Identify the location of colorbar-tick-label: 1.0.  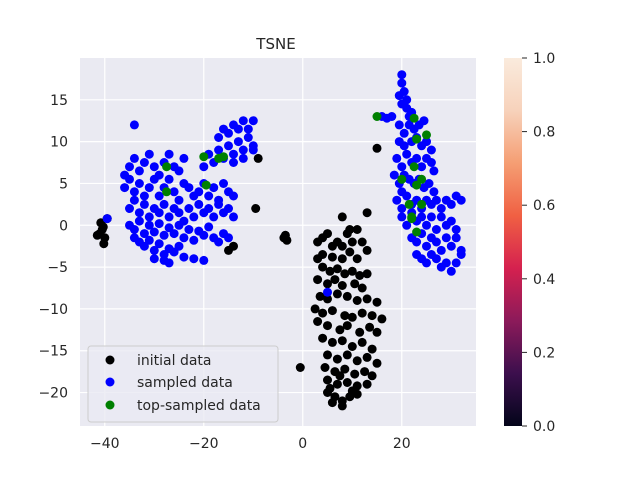
(544, 59).